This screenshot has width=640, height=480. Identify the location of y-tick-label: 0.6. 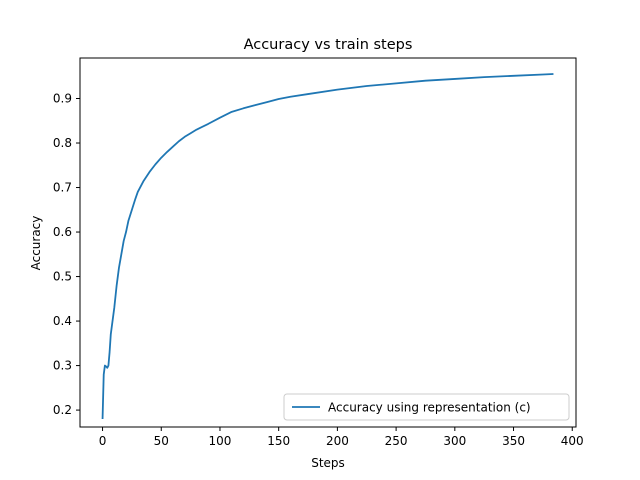
(62, 232).